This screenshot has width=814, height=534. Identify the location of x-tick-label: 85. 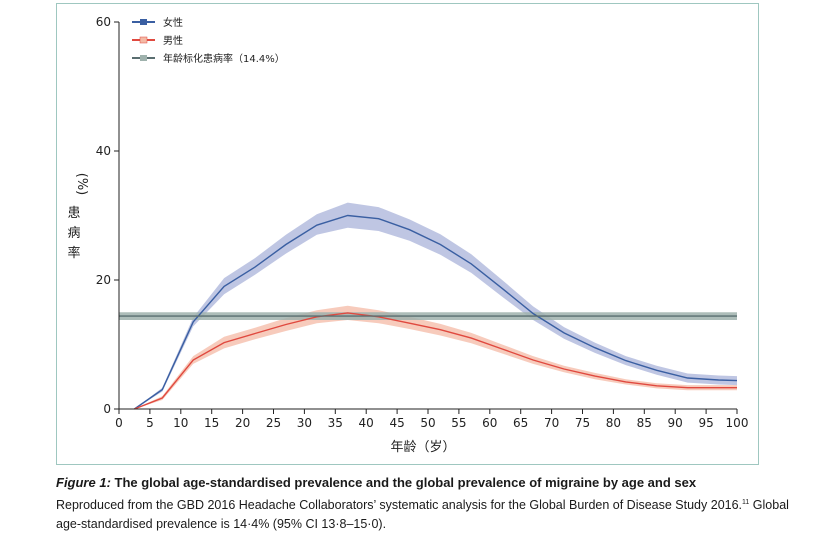
(644, 423).